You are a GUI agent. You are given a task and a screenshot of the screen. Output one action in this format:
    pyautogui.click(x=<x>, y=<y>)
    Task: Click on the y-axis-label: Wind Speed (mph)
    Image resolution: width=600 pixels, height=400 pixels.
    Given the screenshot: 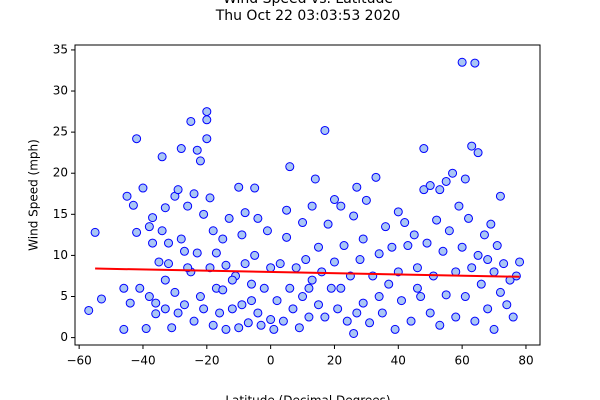 What is the action you would take?
    pyautogui.click(x=34, y=195)
    